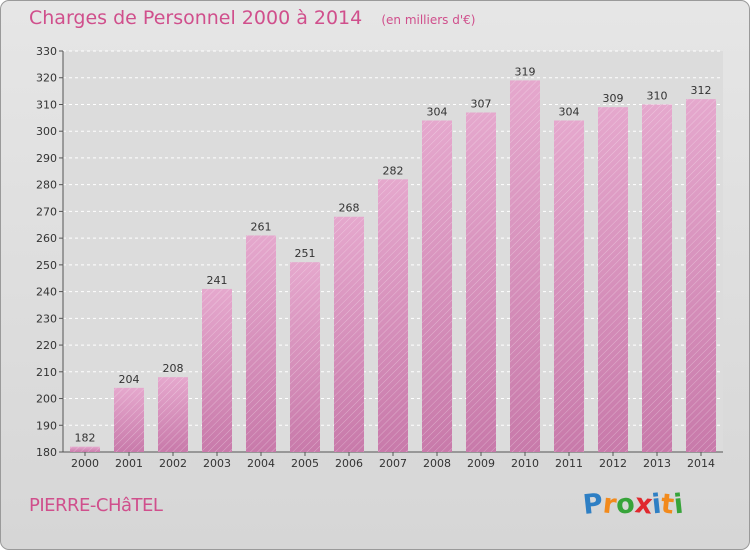  Describe the element at coordinates (129, 379) in the screenshot. I see `bar-value-label: 204` at that location.